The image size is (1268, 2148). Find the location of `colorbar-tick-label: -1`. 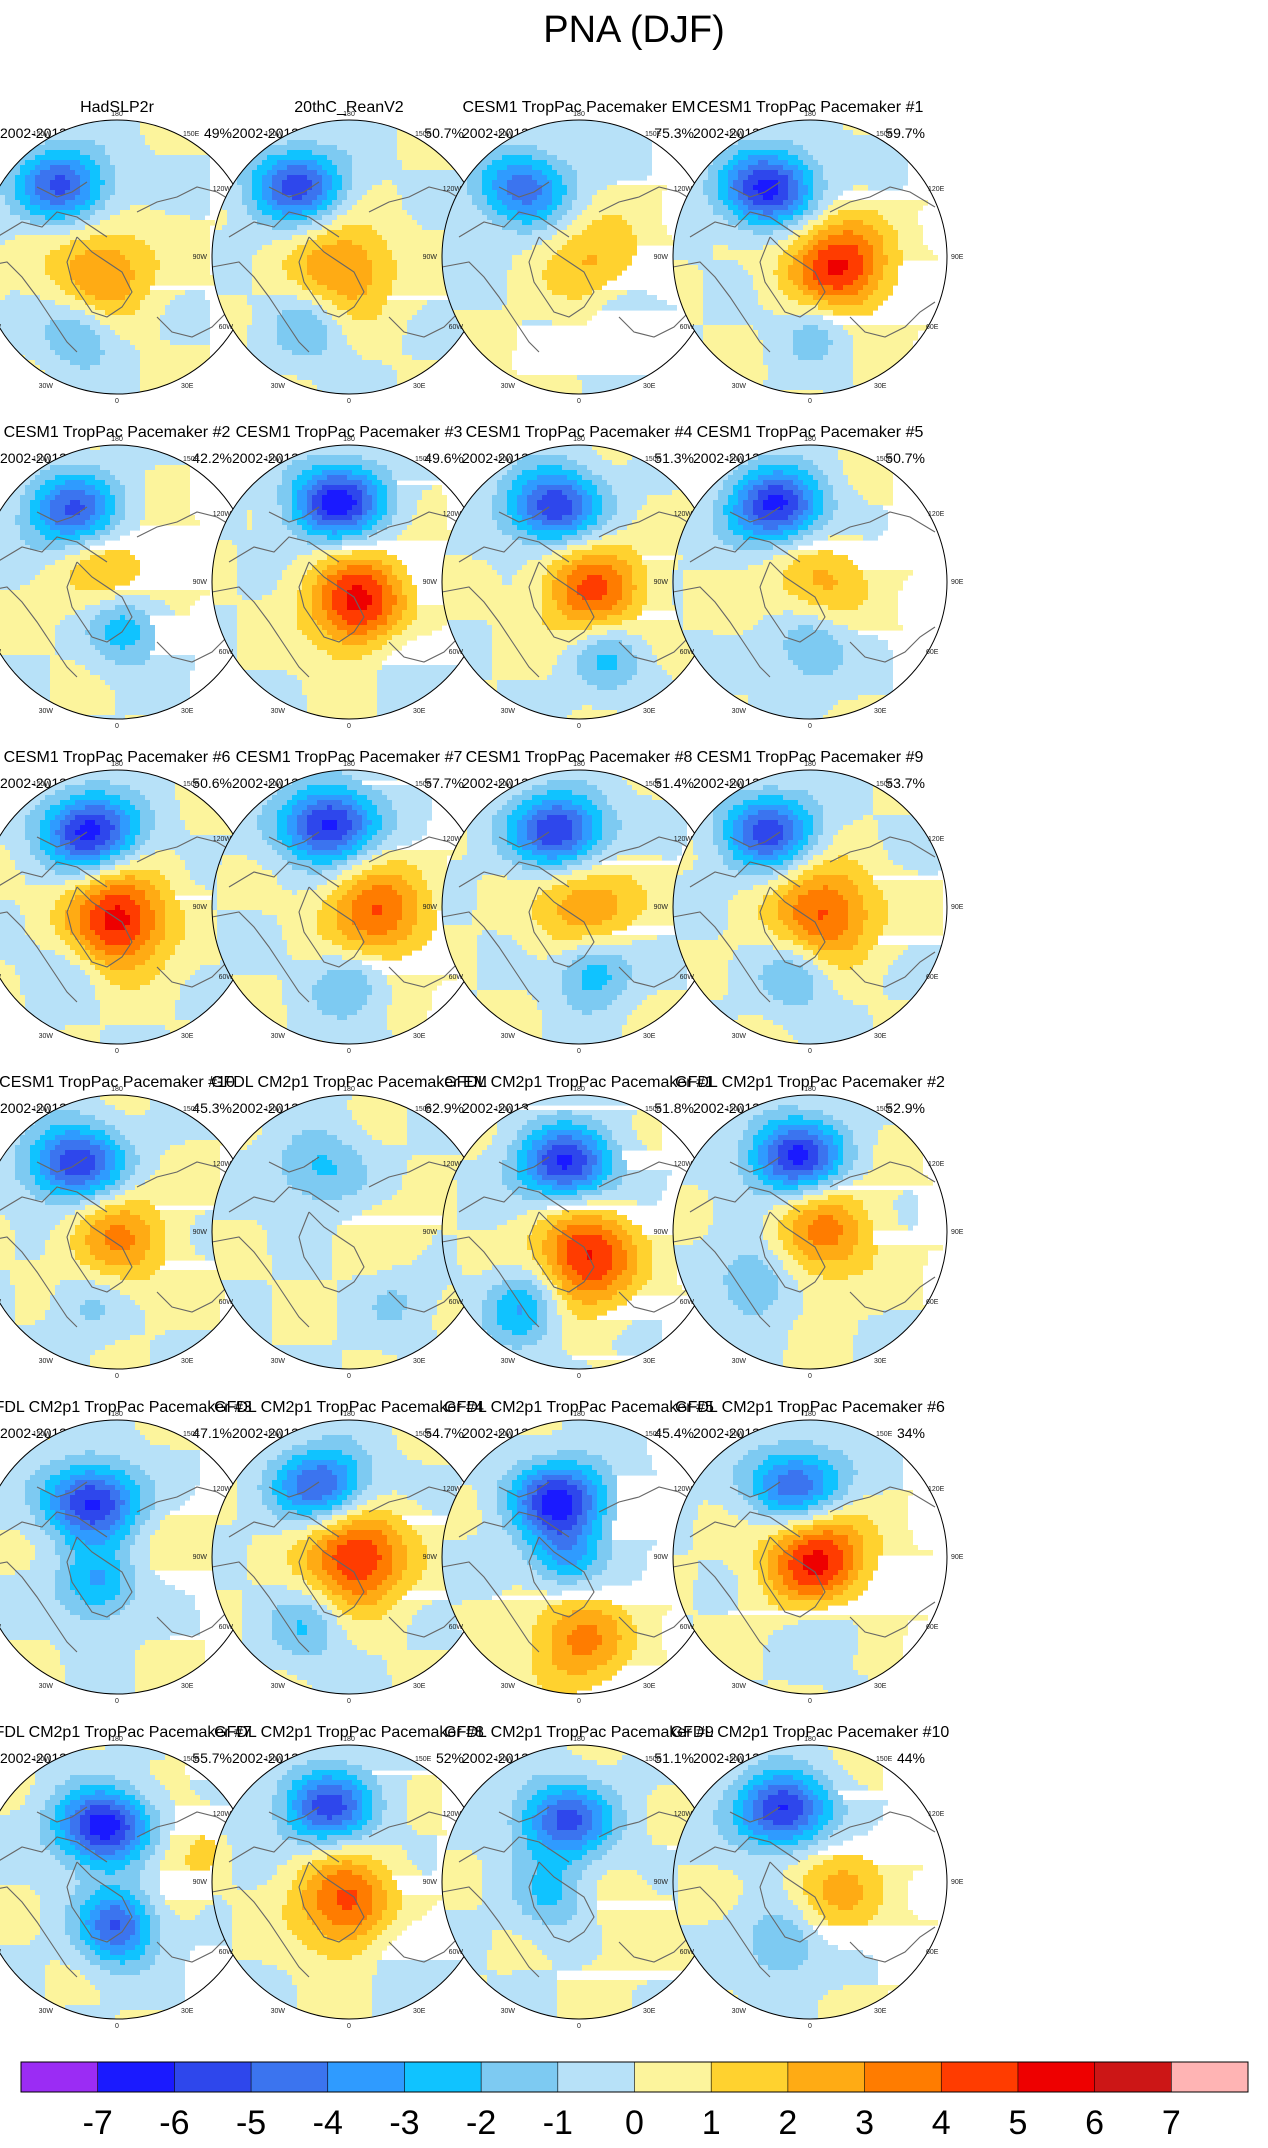

colorbar-tick-label: -1 is located at coordinates (558, 2123).